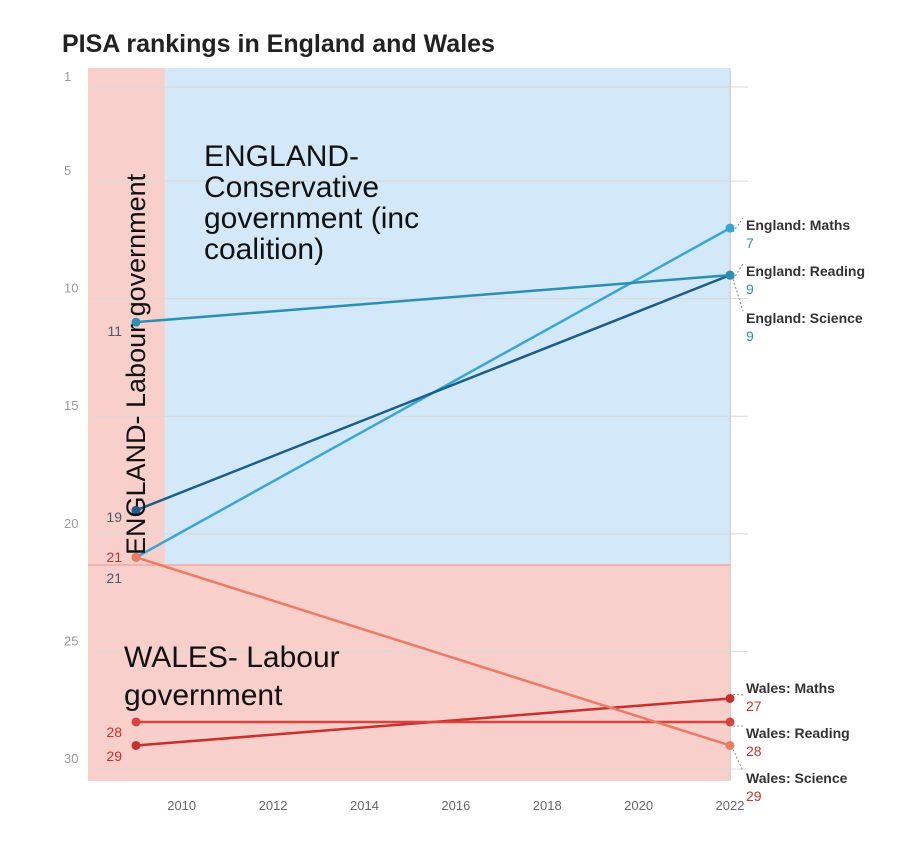 Image resolution: width=900 pixels, height=863 pixels. What do you see at coordinates (136, 722) in the screenshot?
I see `wales-reading-start-point` at bounding box center [136, 722].